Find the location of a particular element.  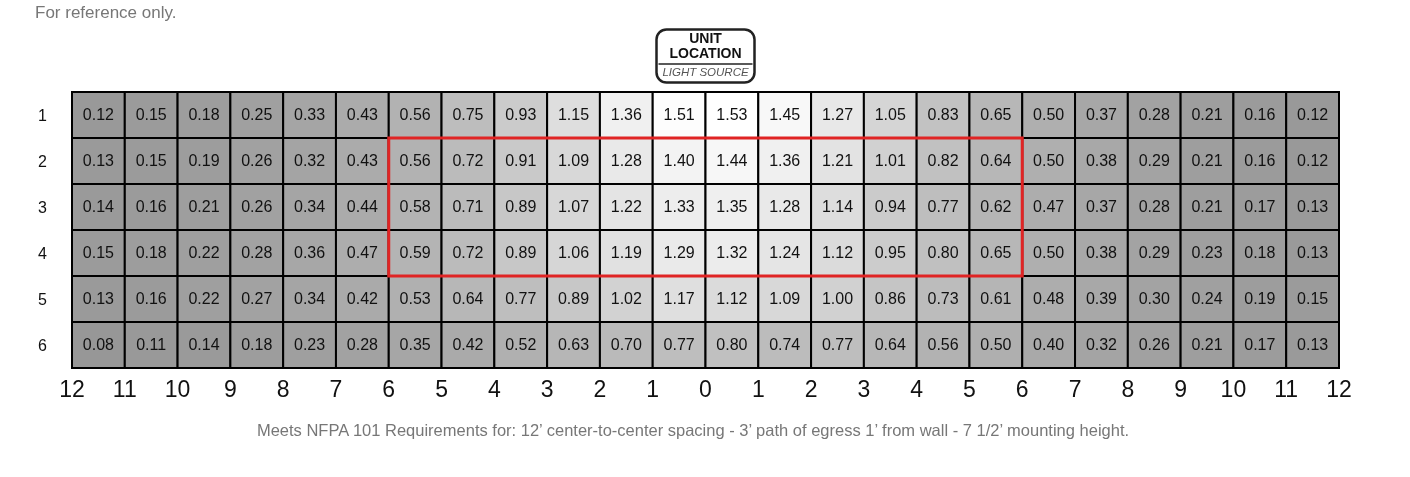

data-label: 1.22 is located at coordinates (626, 206).